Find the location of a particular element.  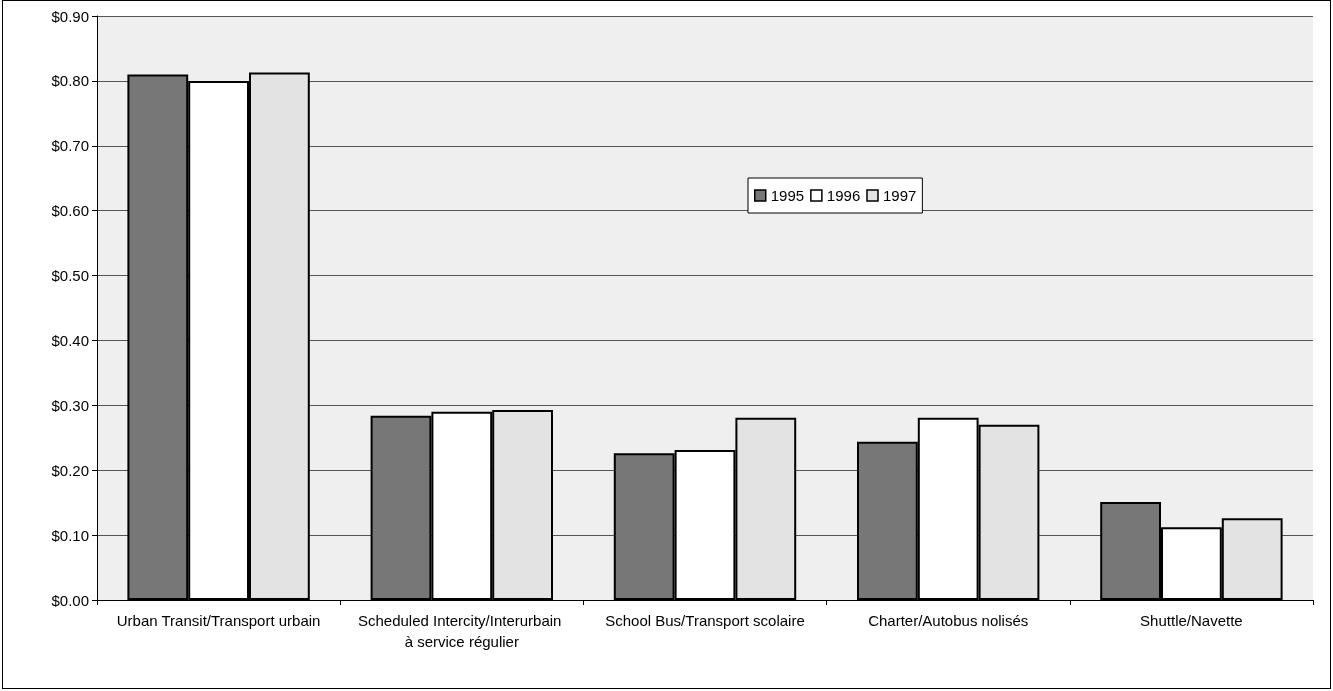

legend-label: 1995 is located at coordinates (787, 195).